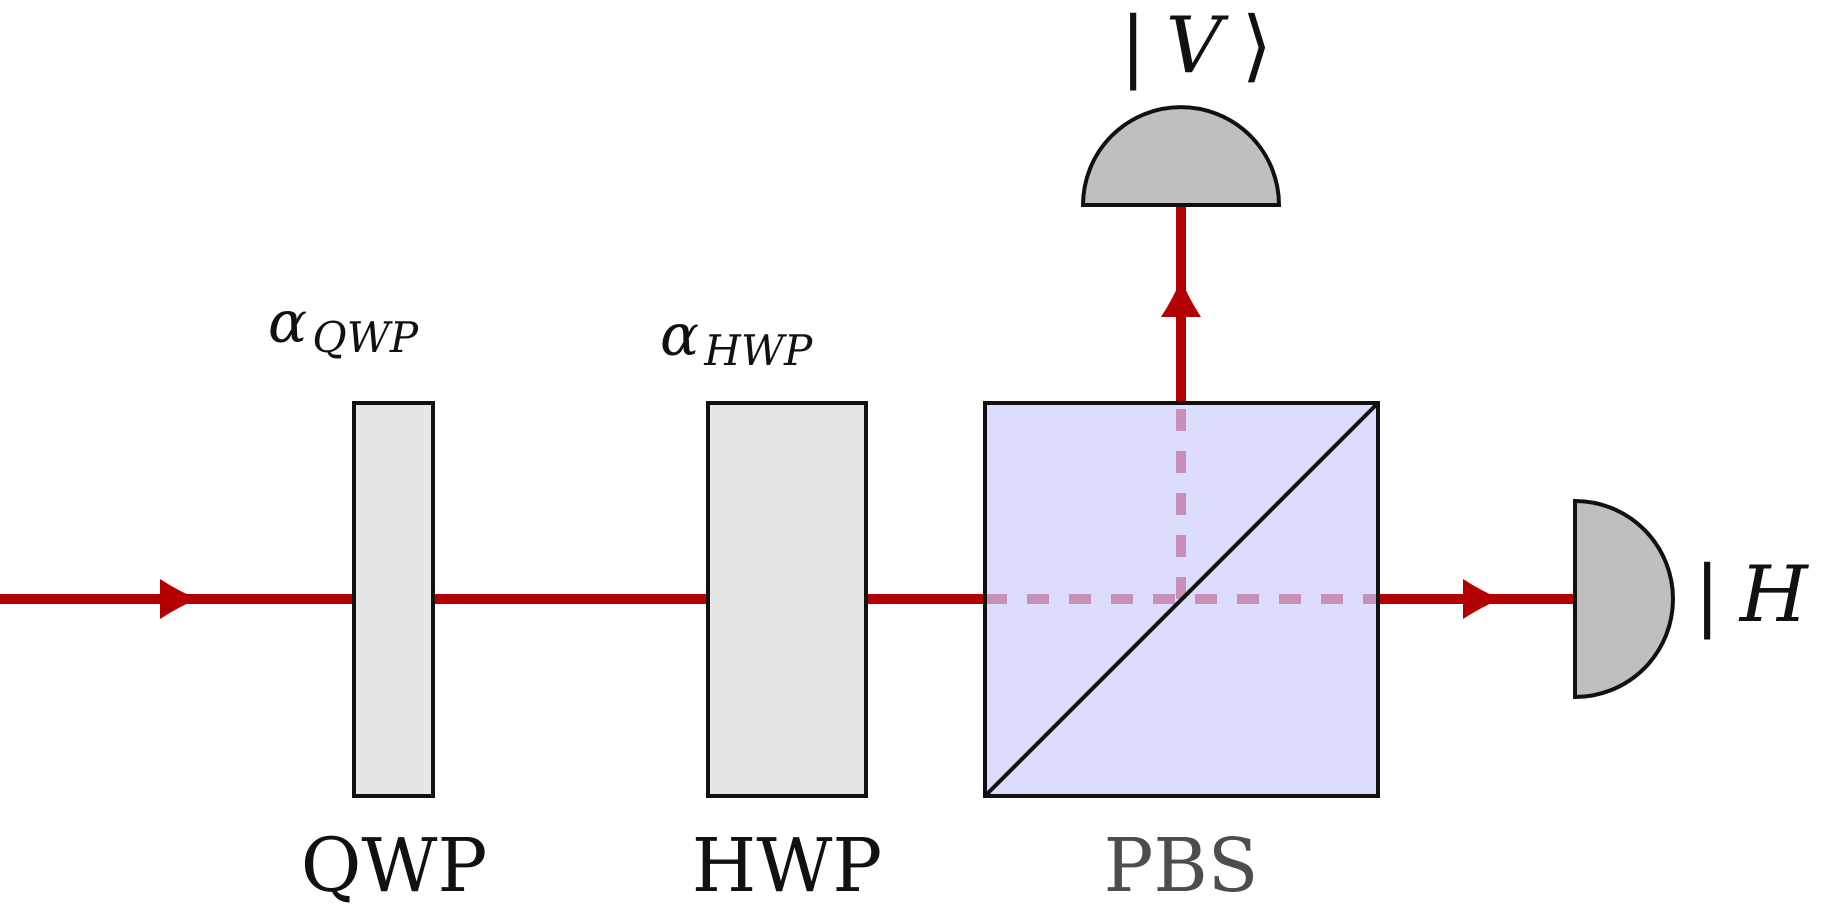 The height and width of the screenshot is (909, 1824). Describe the element at coordinates (394, 866) in the screenshot. I see `qwp-label: QWP` at that location.